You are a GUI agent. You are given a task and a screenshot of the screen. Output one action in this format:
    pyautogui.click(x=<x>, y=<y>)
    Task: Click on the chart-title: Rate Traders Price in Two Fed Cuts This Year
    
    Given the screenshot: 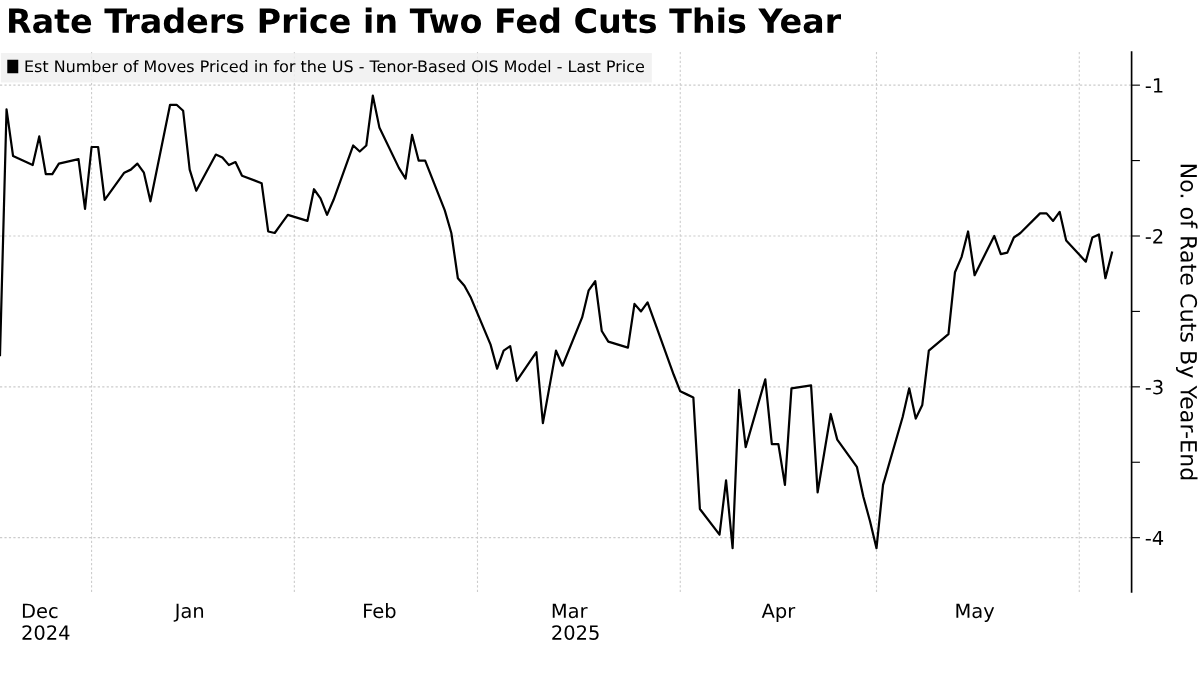 What is the action you would take?
    pyautogui.click(x=425, y=20)
    